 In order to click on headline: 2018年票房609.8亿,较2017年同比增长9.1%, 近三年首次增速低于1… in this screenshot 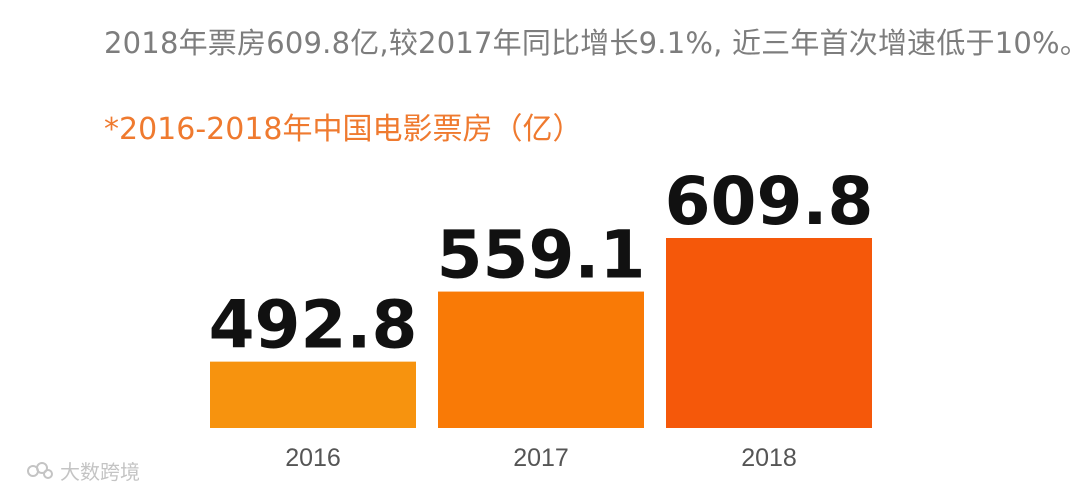, I will do `click(592, 43)`.